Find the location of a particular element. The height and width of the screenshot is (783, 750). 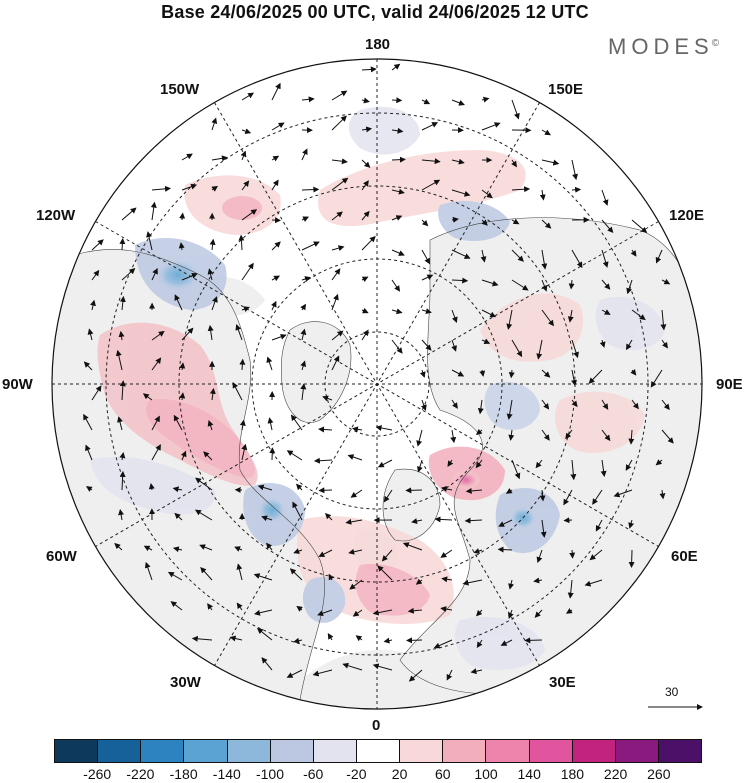

colorbar-tick-label: 260 is located at coordinates (659, 774).